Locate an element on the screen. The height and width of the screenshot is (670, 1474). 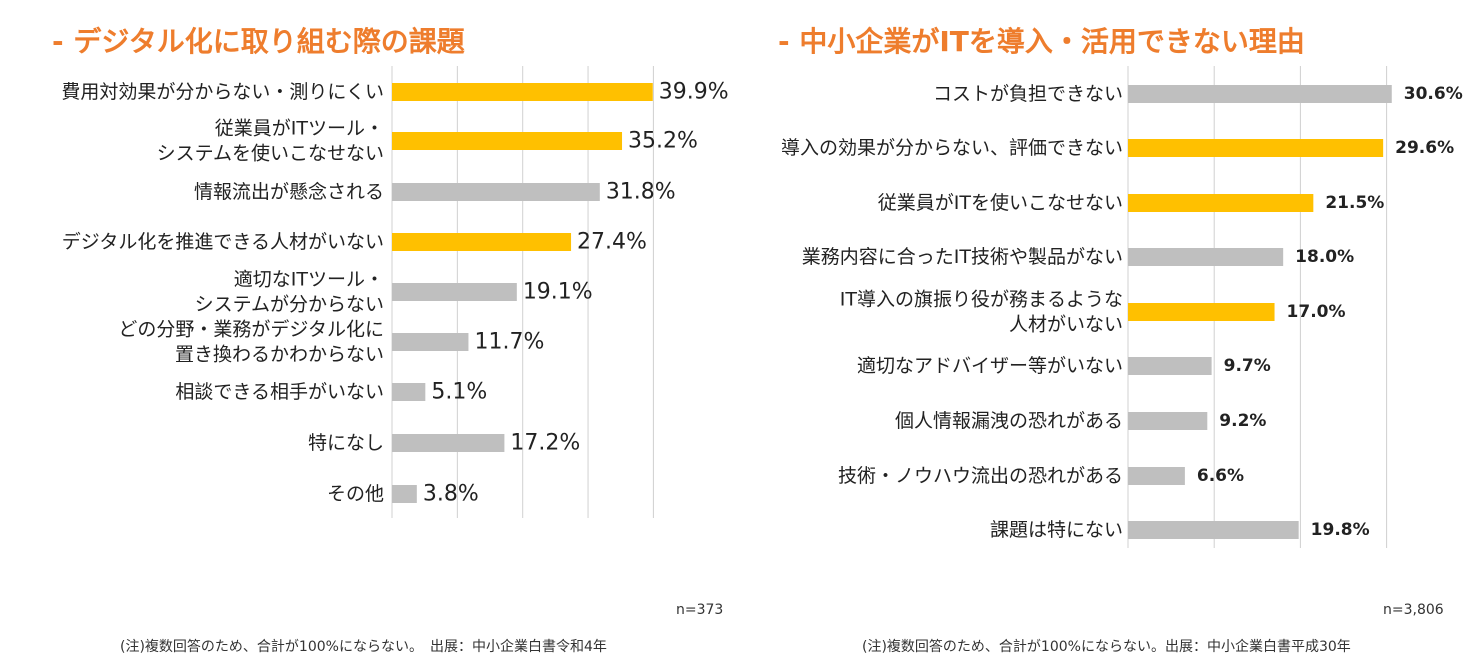
data-label: 9.7% is located at coordinates (1247, 366).